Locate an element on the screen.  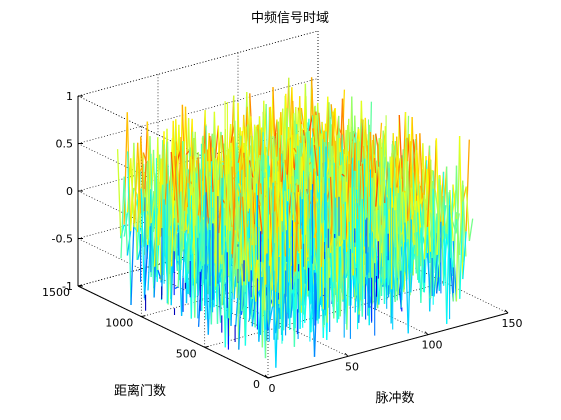
z-tick-label: -0.5 is located at coordinates (62, 239).